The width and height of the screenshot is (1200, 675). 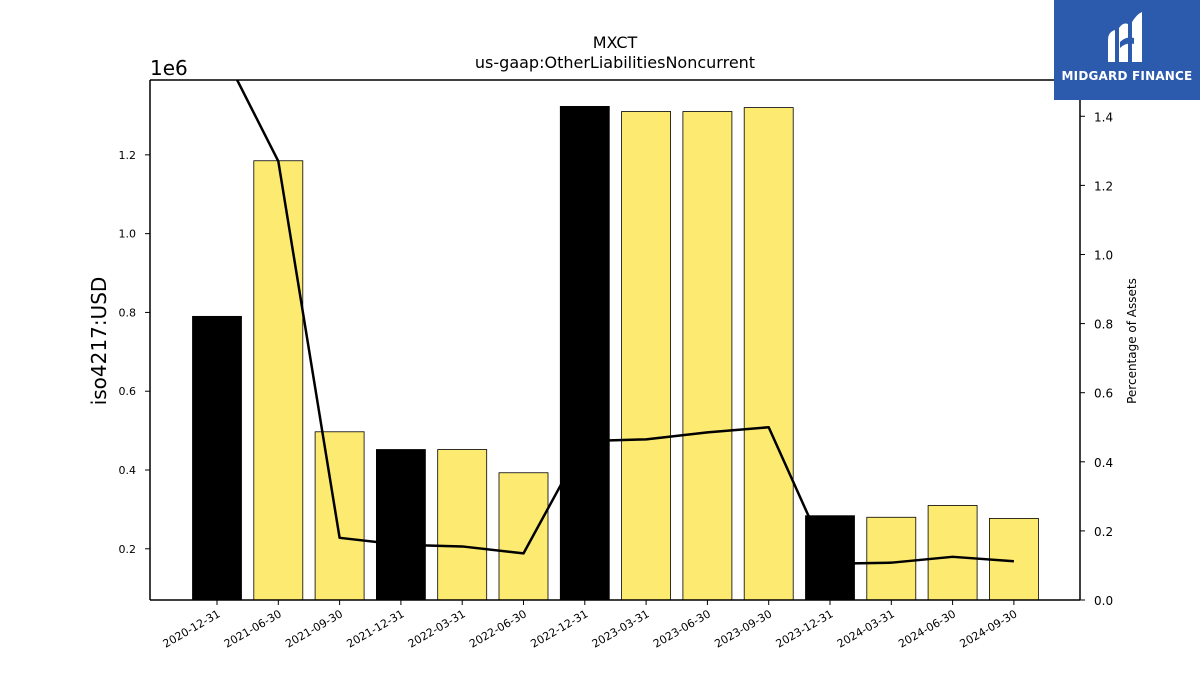 I want to click on y2-tick-label: 0.8, so click(x=1103, y=325).